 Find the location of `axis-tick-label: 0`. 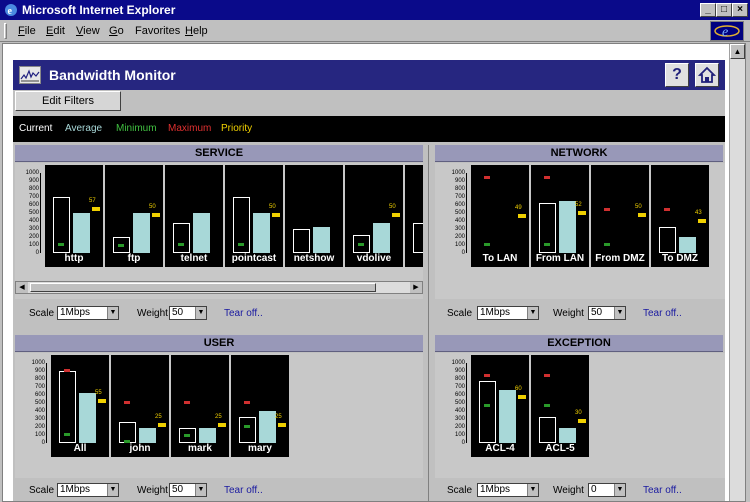

axis-tick-label: 0 is located at coordinates (463, 443).